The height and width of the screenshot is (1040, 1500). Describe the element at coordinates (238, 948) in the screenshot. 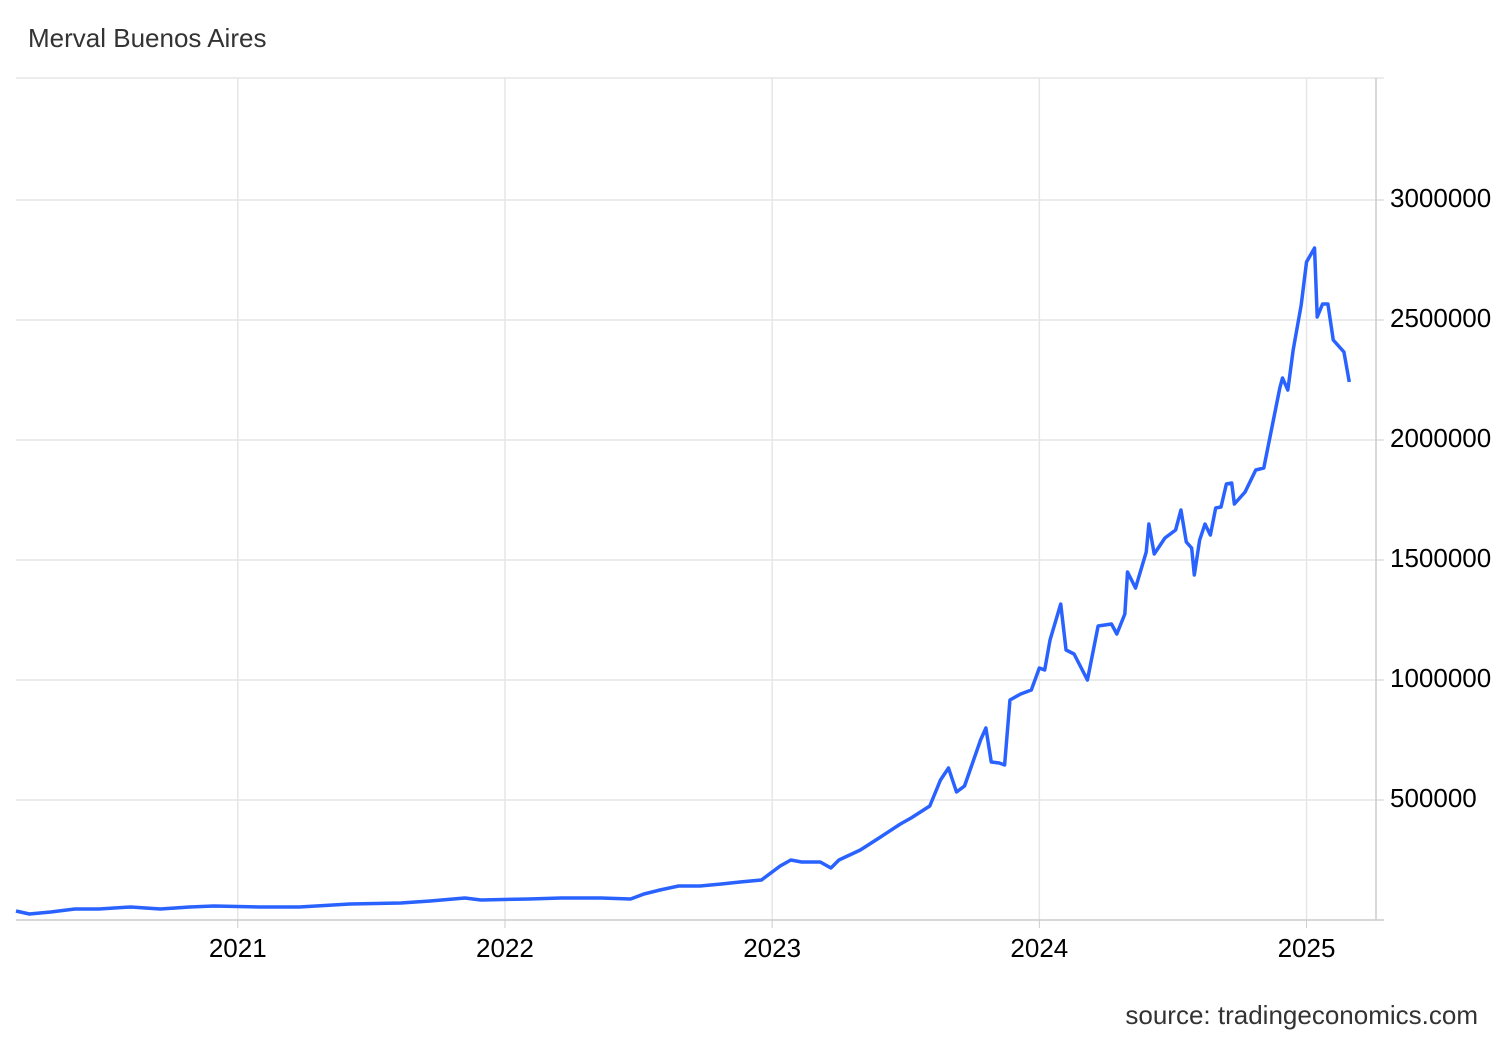

I see `x-tick-label: 2021` at that location.